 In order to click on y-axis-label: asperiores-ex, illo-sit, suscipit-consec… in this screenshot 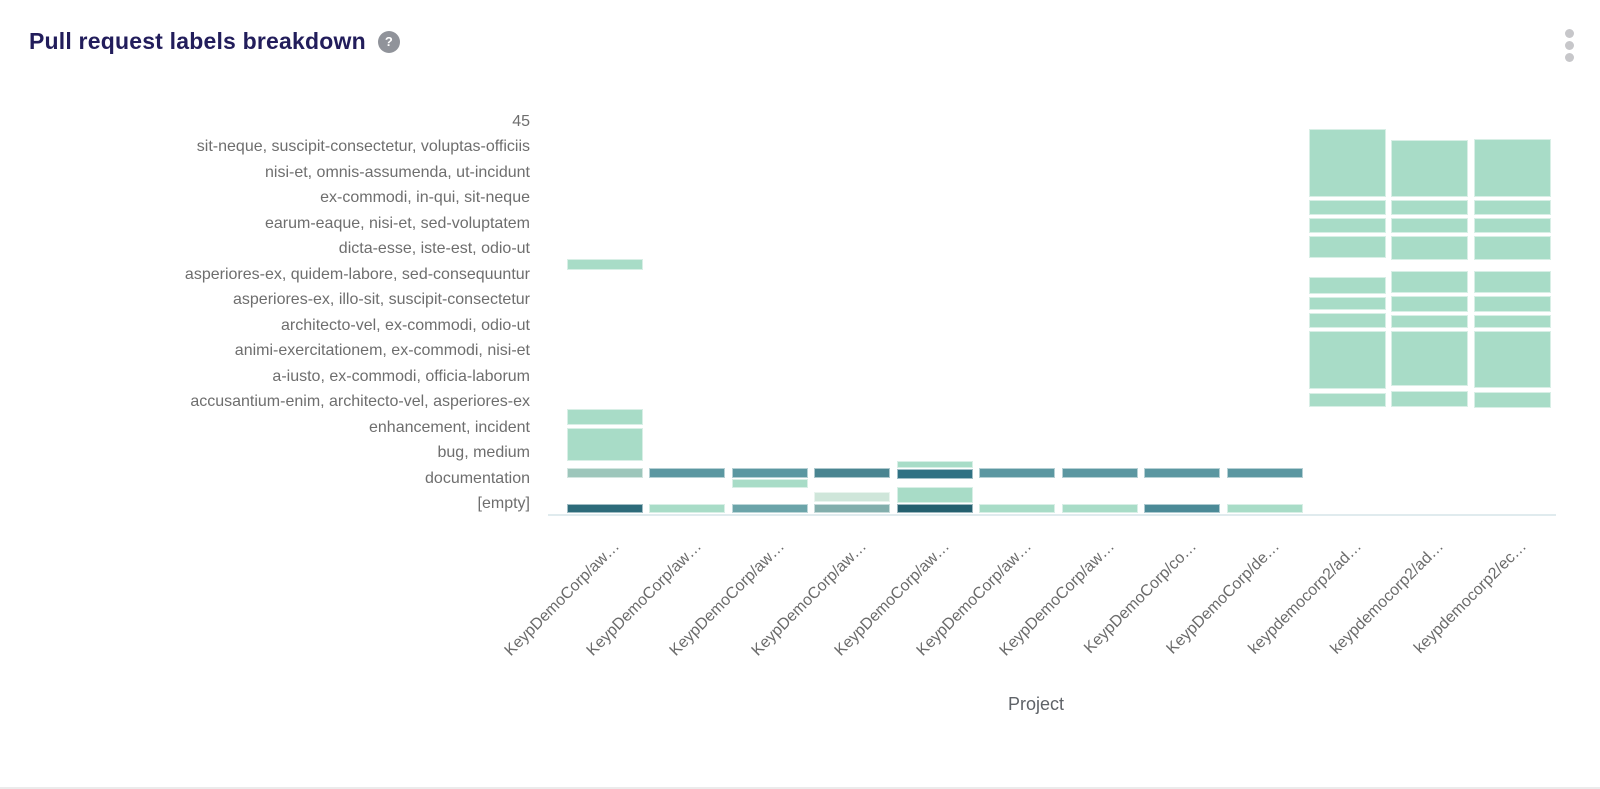, I will do `click(381, 299)`.